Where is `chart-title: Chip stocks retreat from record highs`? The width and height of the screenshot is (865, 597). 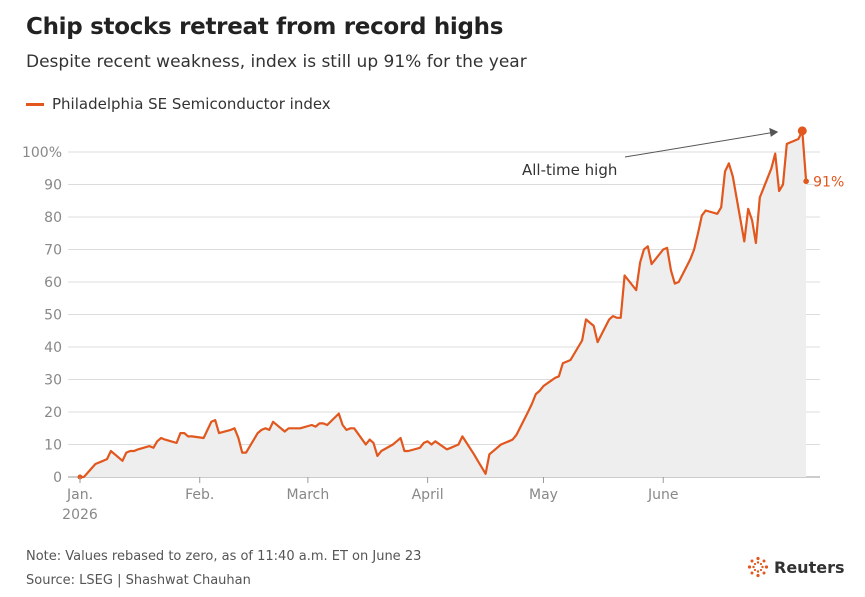 chart-title: Chip stocks retreat from record highs is located at coordinates (265, 27).